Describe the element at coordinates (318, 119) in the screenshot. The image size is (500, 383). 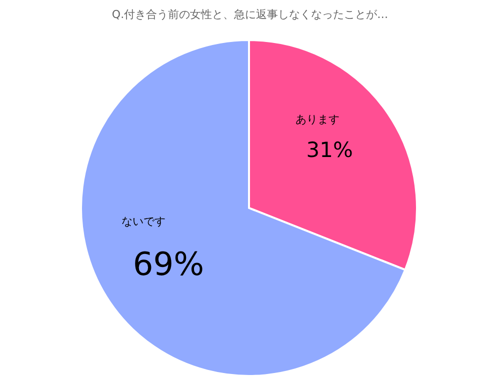
I see `slice-label: あります` at that location.